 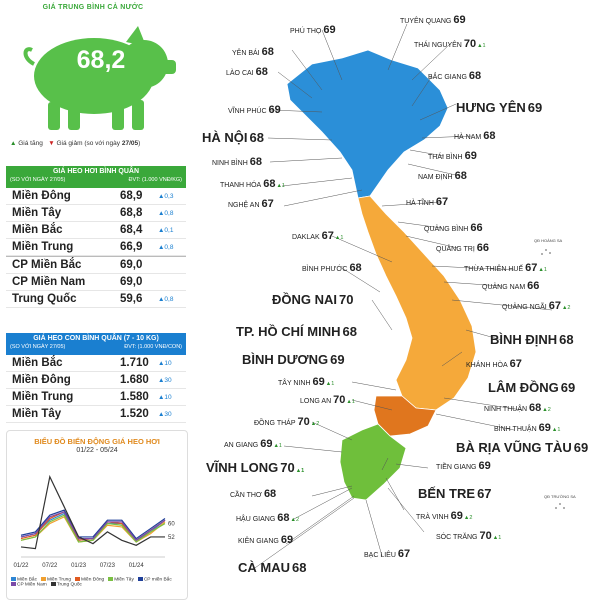 What do you see at coordinates (165, 397) in the screenshot?
I see `cell-change: ▲10` at bounding box center [165, 397].